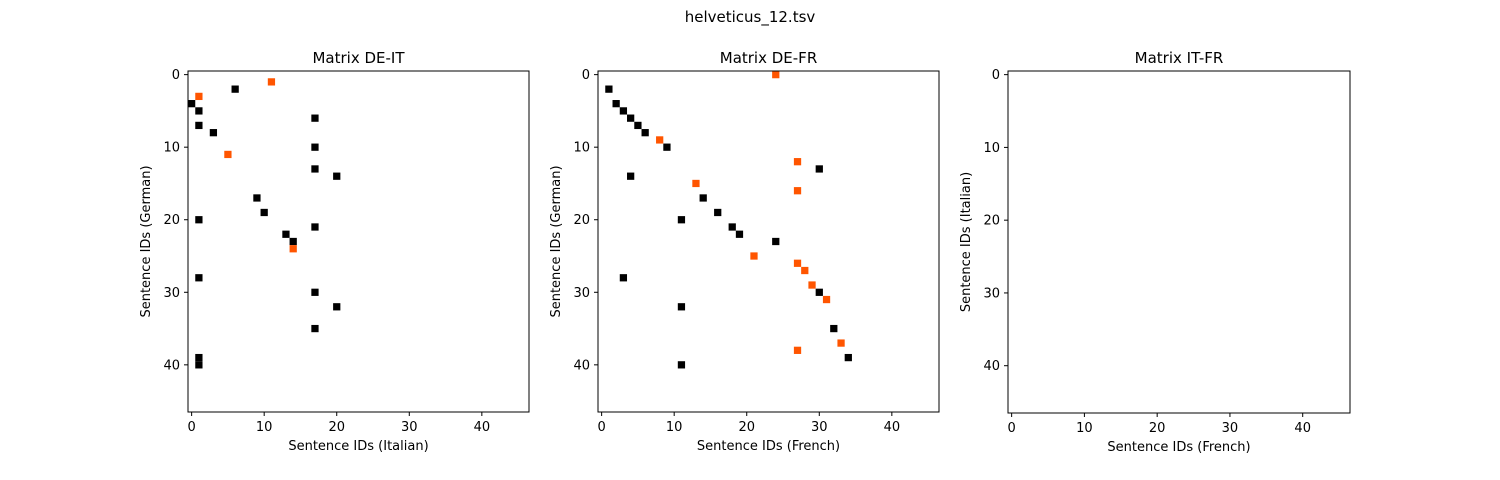 This screenshot has height=480, width=1500. Describe the element at coordinates (966, 242) in the screenshot. I see `y-axis-label: Sentence IDs (Italian)` at that location.